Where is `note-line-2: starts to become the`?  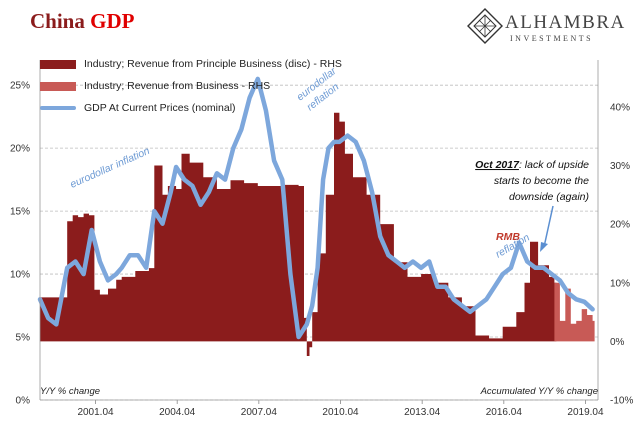
note-line-2: starts to become the is located at coordinates (541, 181).